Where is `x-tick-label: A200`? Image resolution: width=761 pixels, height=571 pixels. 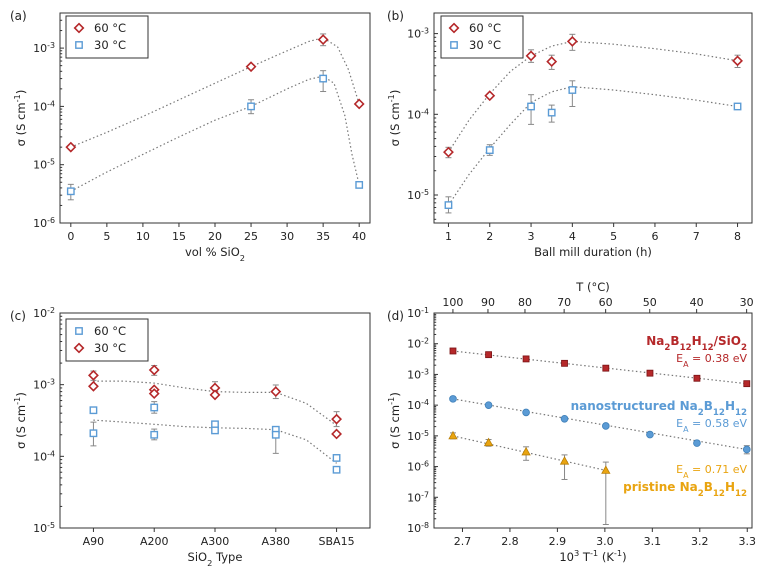 x-tick-label: A200 is located at coordinates (154, 541).